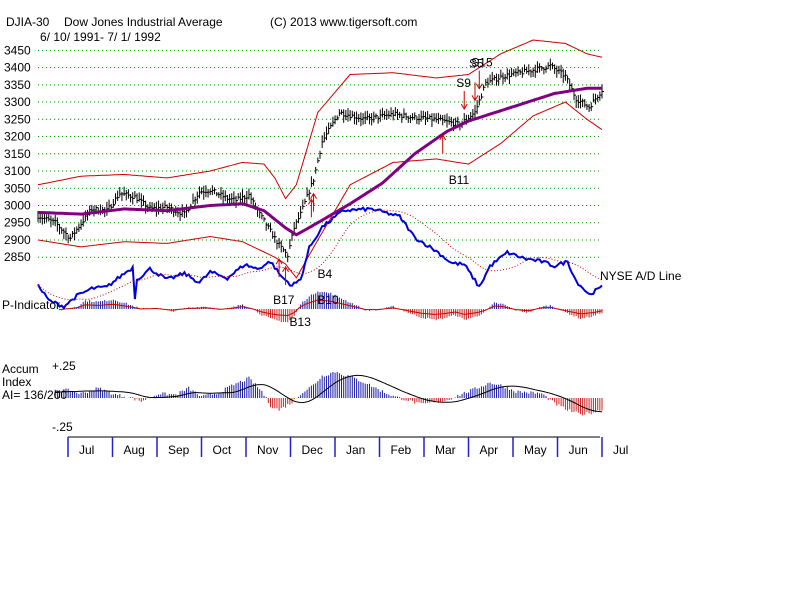  I want to click on index-name: Dow Jones Industrial Average, so click(143, 22).